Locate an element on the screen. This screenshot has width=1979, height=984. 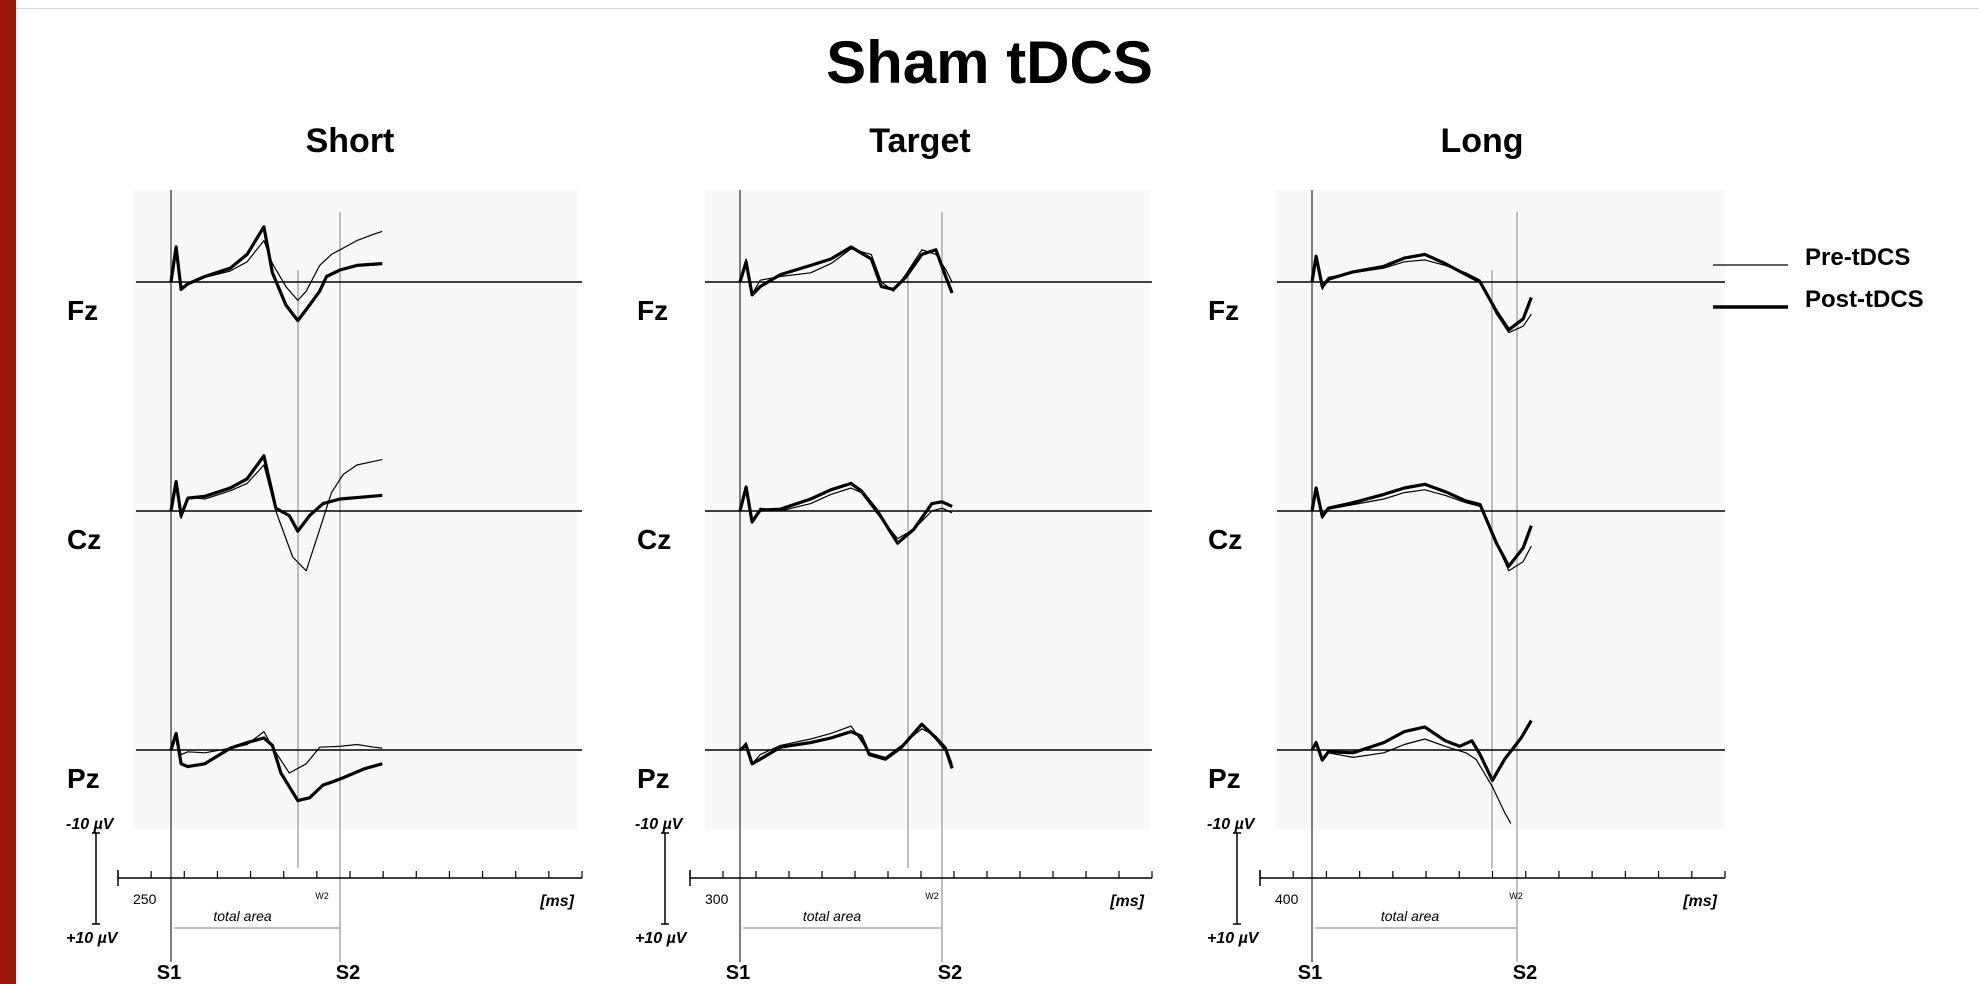
panel-title: Target is located at coordinates (919, 141).